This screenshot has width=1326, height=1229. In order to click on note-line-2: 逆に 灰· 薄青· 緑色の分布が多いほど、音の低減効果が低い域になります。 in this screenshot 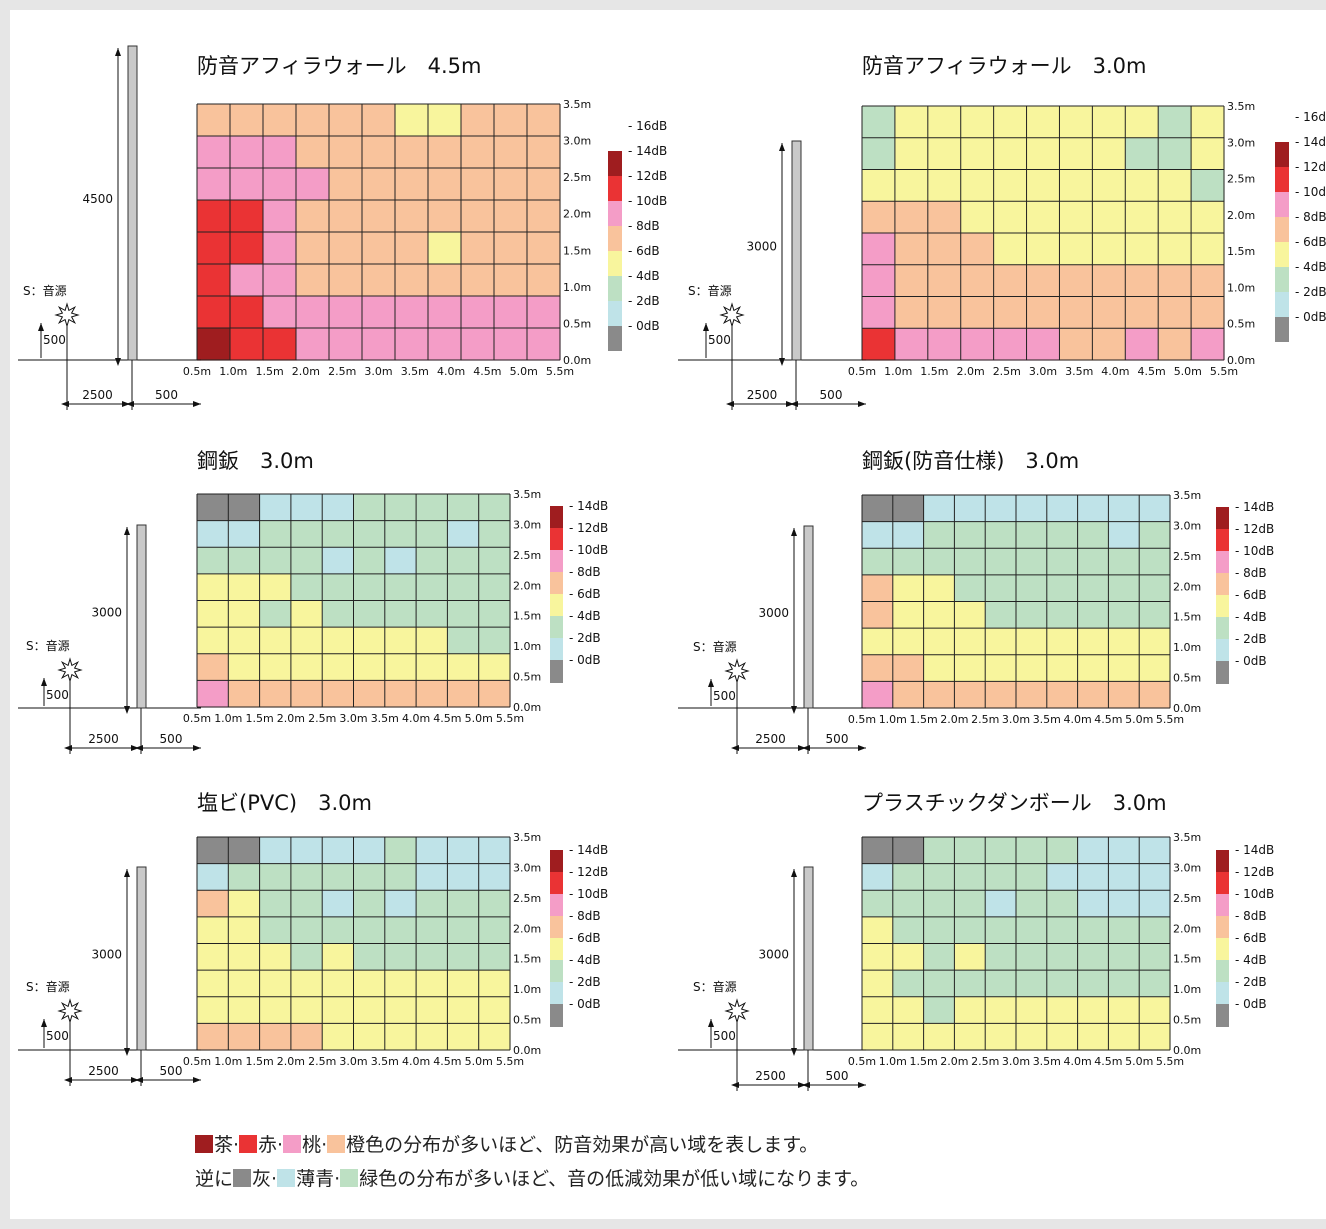, I will do `click(532, 1179)`.